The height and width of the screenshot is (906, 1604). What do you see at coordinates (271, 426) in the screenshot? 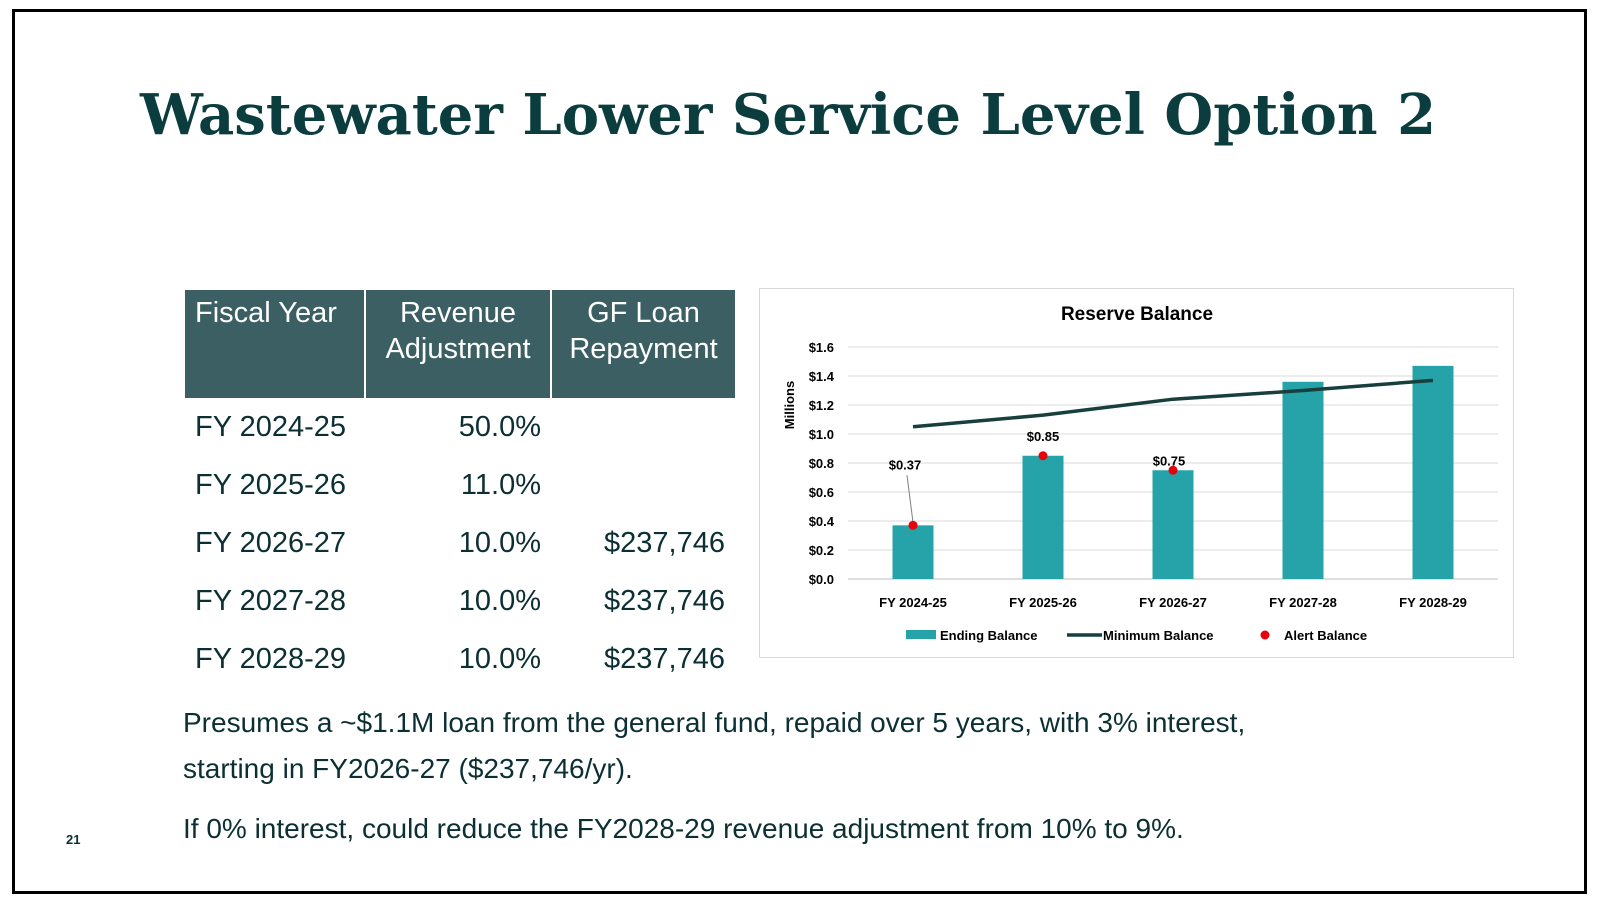
I see `cell-fiscal-year: FY 2024-25` at bounding box center [271, 426].